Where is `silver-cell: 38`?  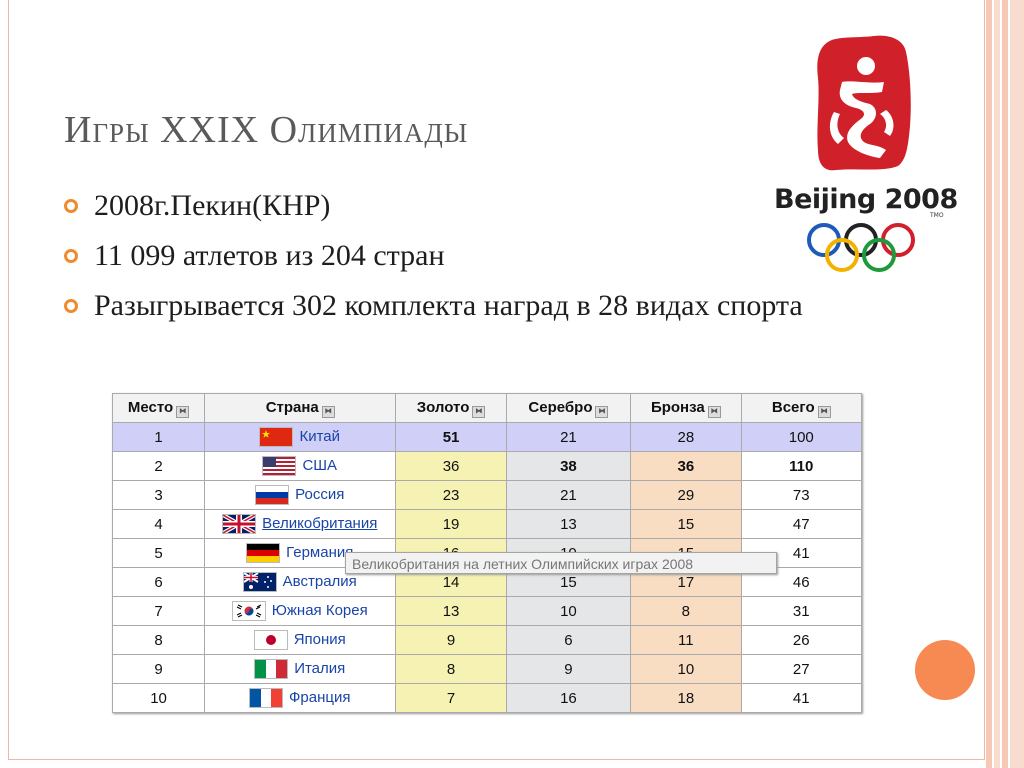 silver-cell: 38 is located at coordinates (568, 466).